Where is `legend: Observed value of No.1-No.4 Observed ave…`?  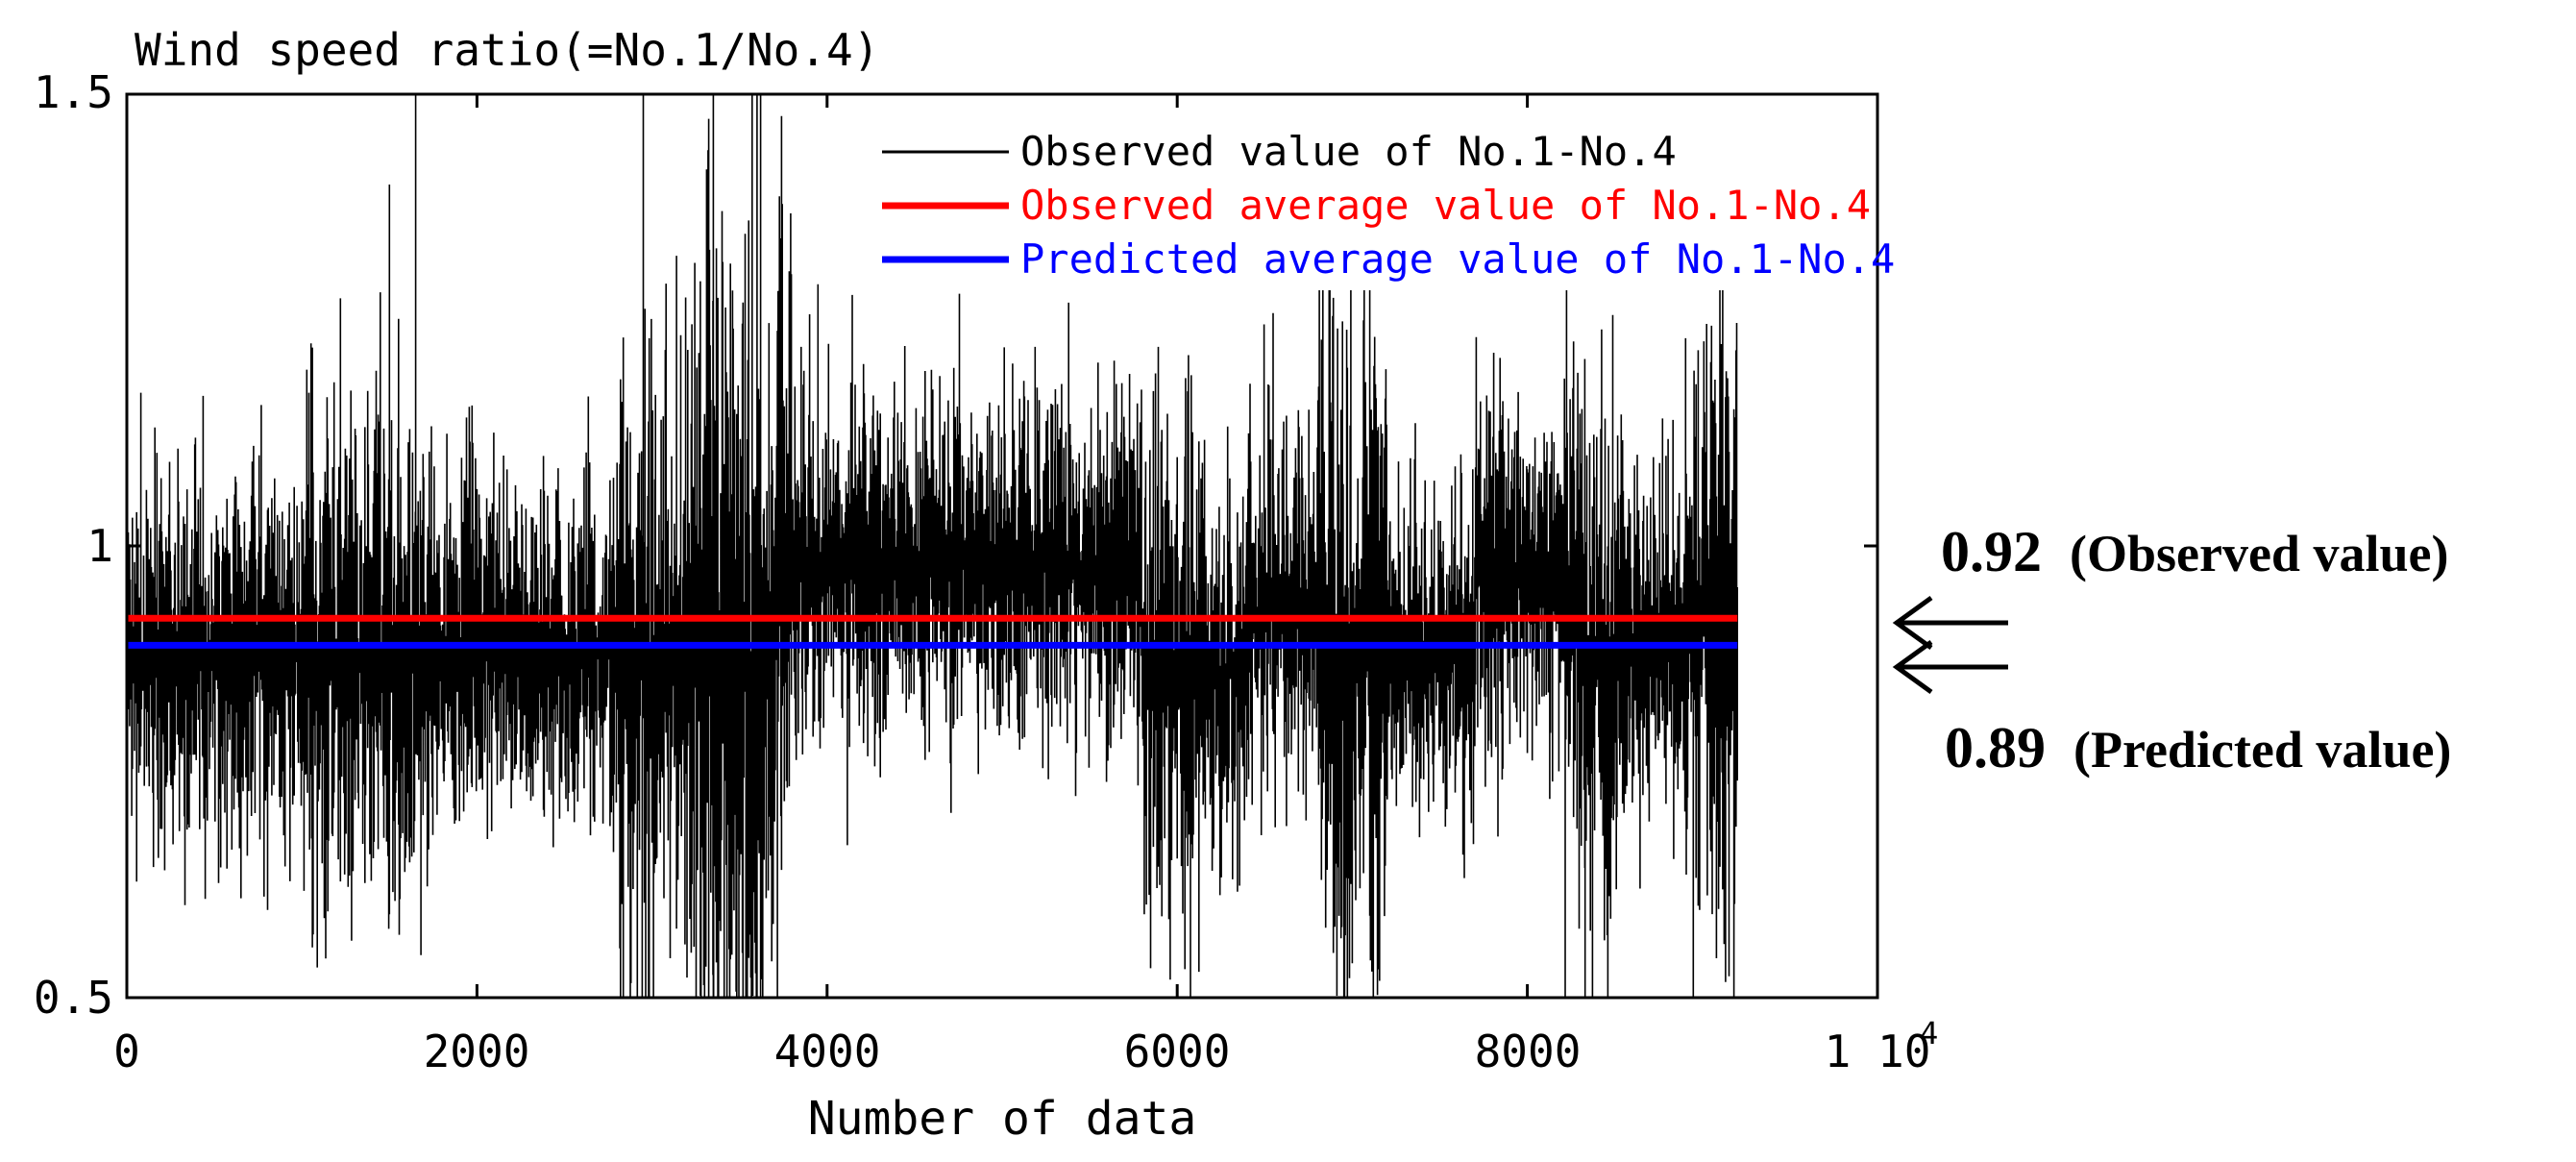
legend: Observed value of No.1-No.4 Observed ave… is located at coordinates (1384, 204).